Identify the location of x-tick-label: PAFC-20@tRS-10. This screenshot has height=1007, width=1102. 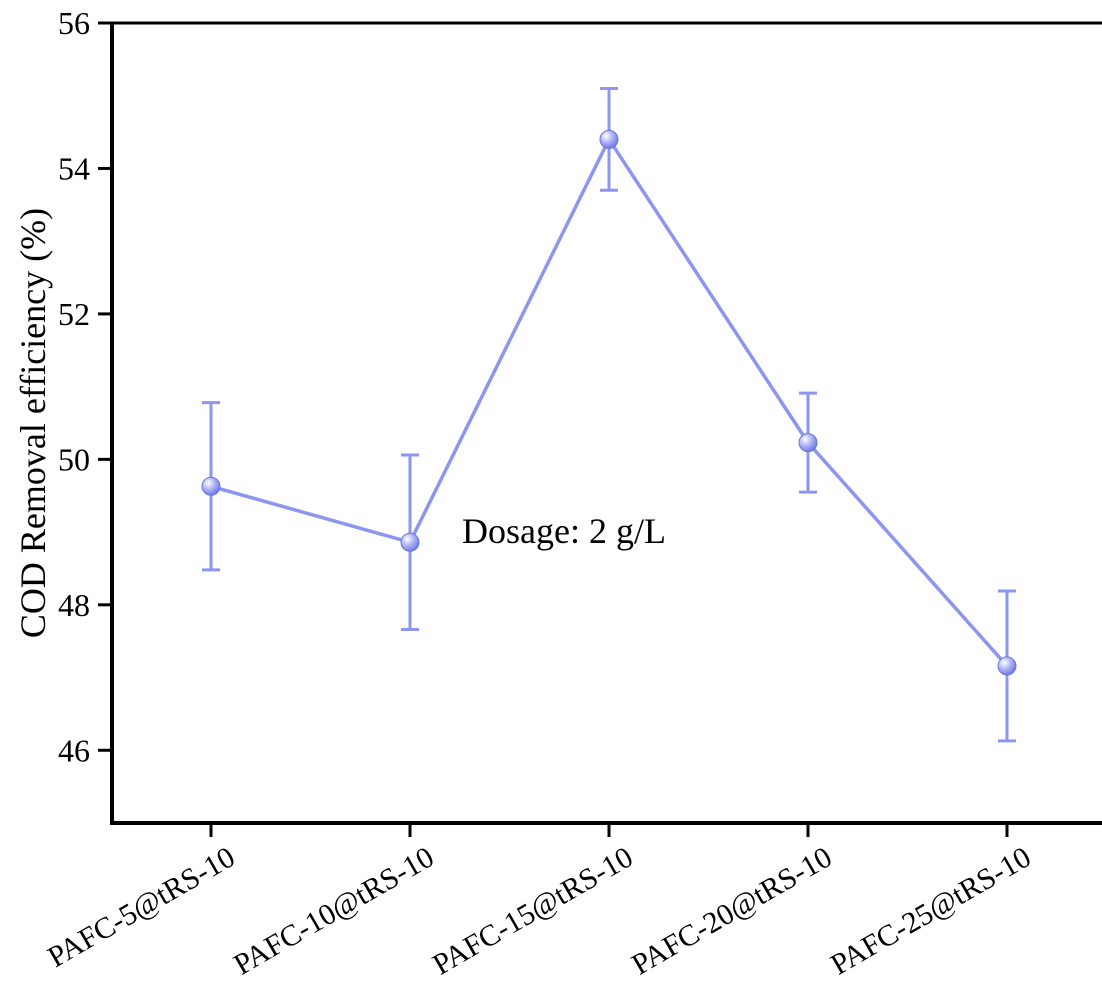
(731, 910).